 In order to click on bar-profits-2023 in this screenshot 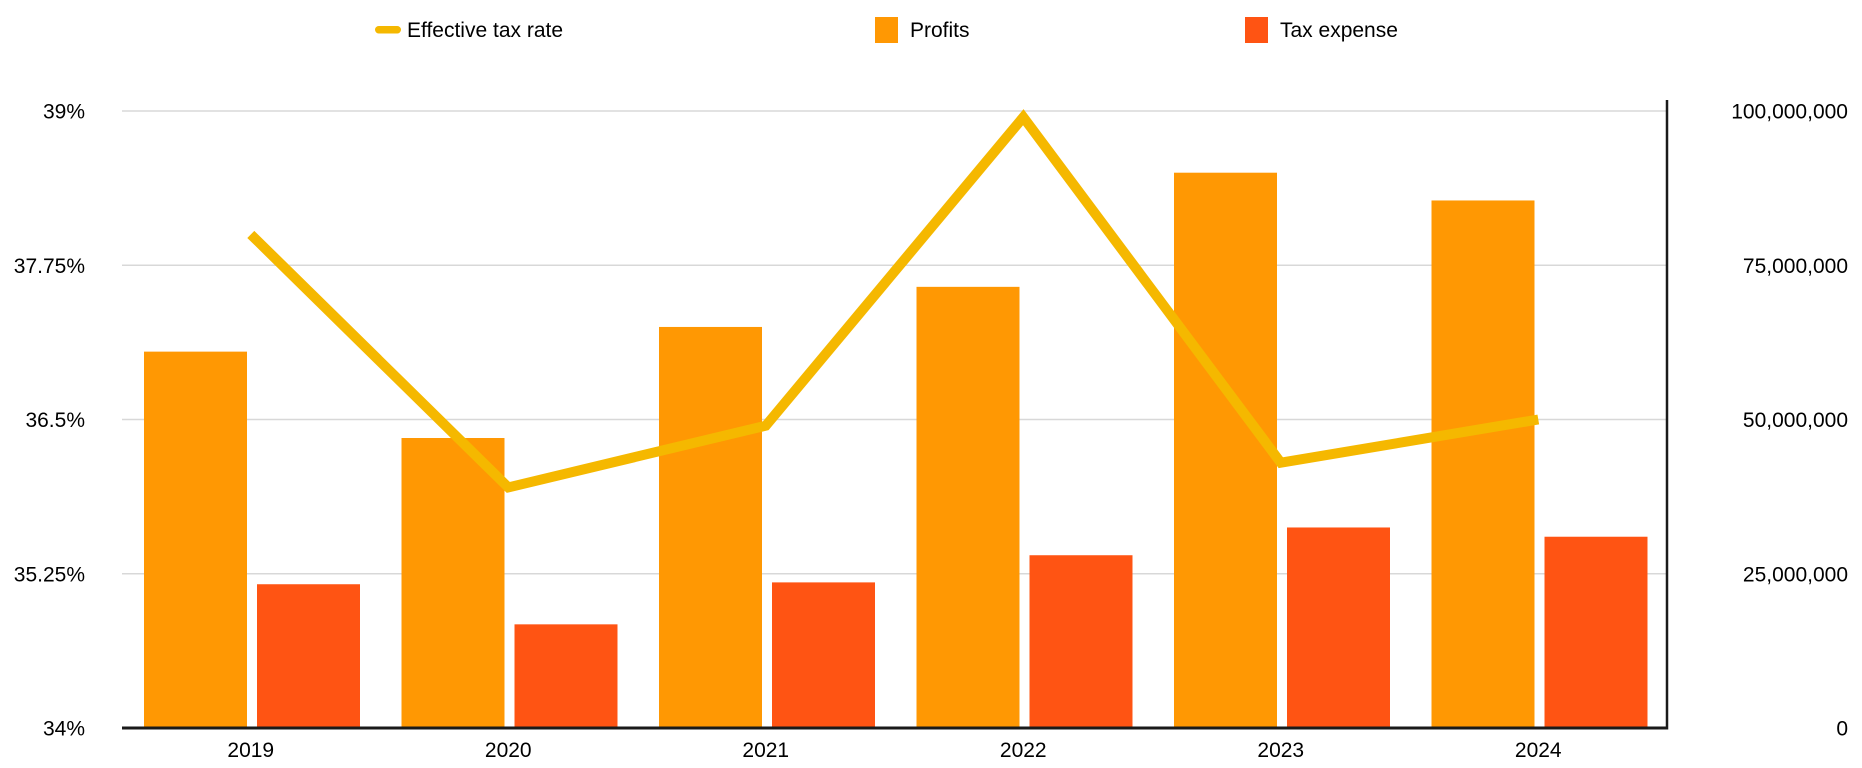, I will do `click(1225, 450)`.